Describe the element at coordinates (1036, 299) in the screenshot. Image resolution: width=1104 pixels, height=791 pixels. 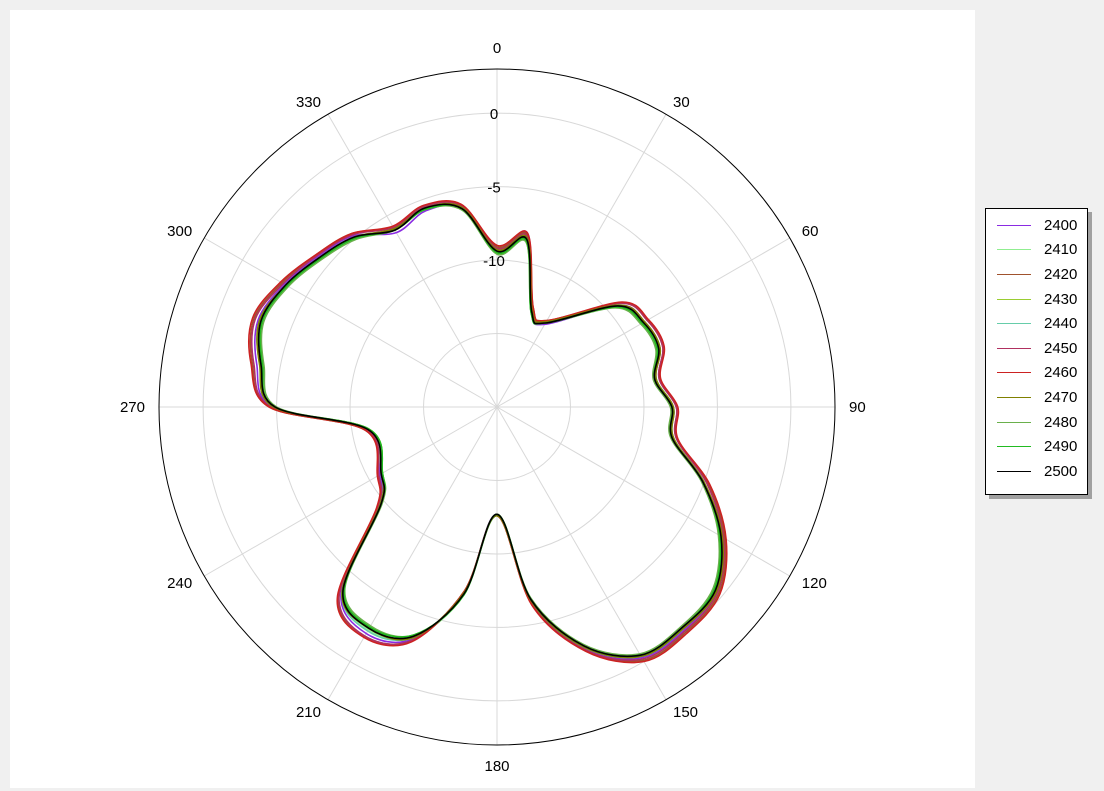
I see `legend-item: 2430` at that location.